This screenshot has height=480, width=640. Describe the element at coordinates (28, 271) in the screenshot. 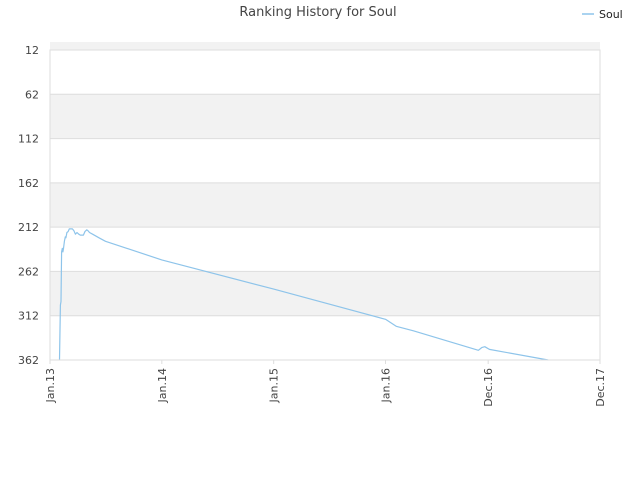

I see `y-tick-label: 262` at that location.